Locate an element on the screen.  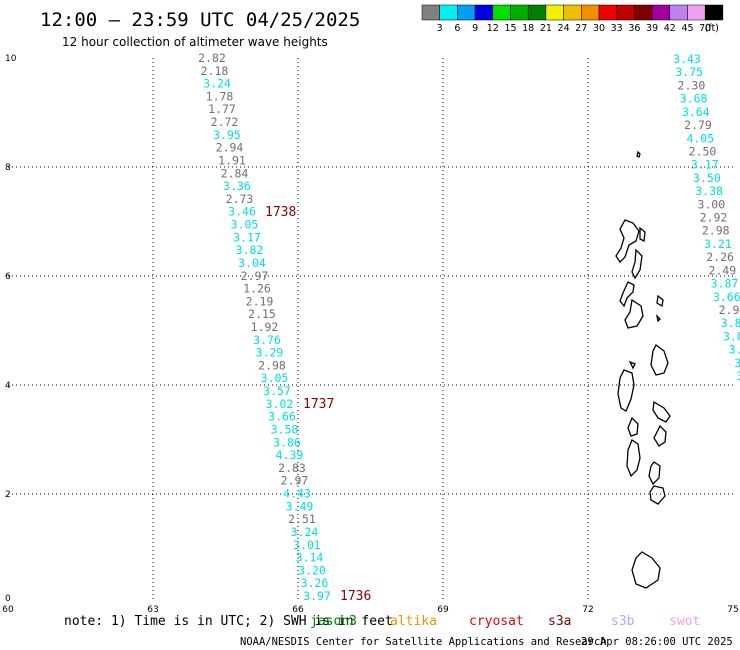
wave-height-value: 1.92 is located at coordinates (265, 327).